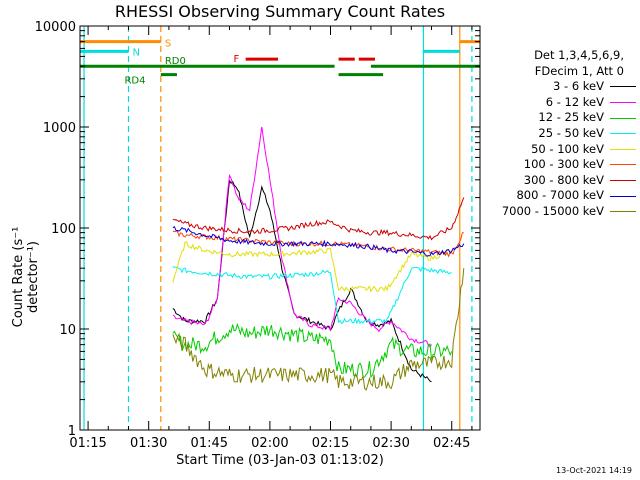  What do you see at coordinates (579, 70) in the screenshot?
I see `legend-title-line-2: FDecim 1, Att 0` at bounding box center [579, 70].